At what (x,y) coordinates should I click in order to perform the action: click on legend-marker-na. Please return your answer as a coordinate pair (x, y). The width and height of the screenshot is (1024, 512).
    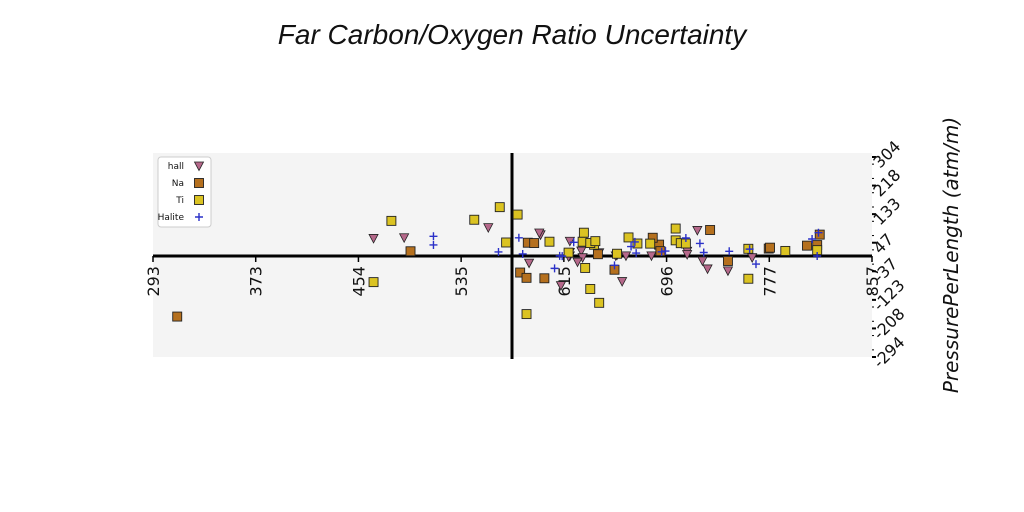
    Looking at the image, I should click on (199, 183).